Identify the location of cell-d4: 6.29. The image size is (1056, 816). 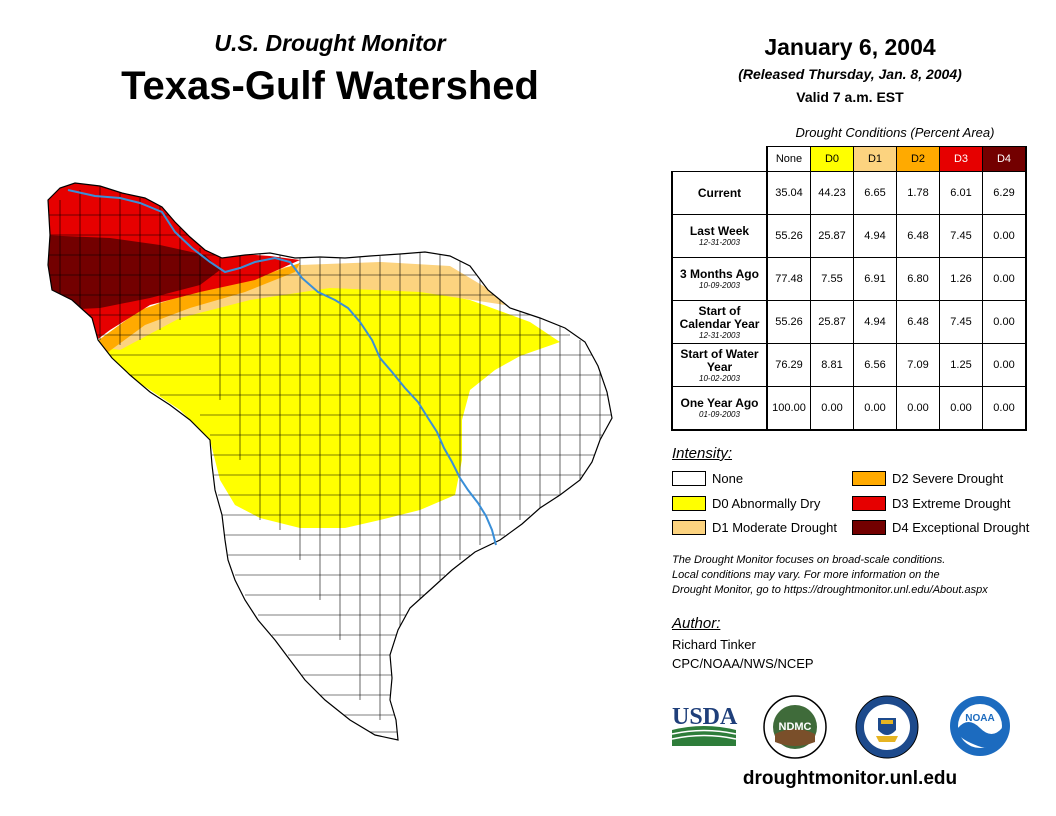
(1004, 193).